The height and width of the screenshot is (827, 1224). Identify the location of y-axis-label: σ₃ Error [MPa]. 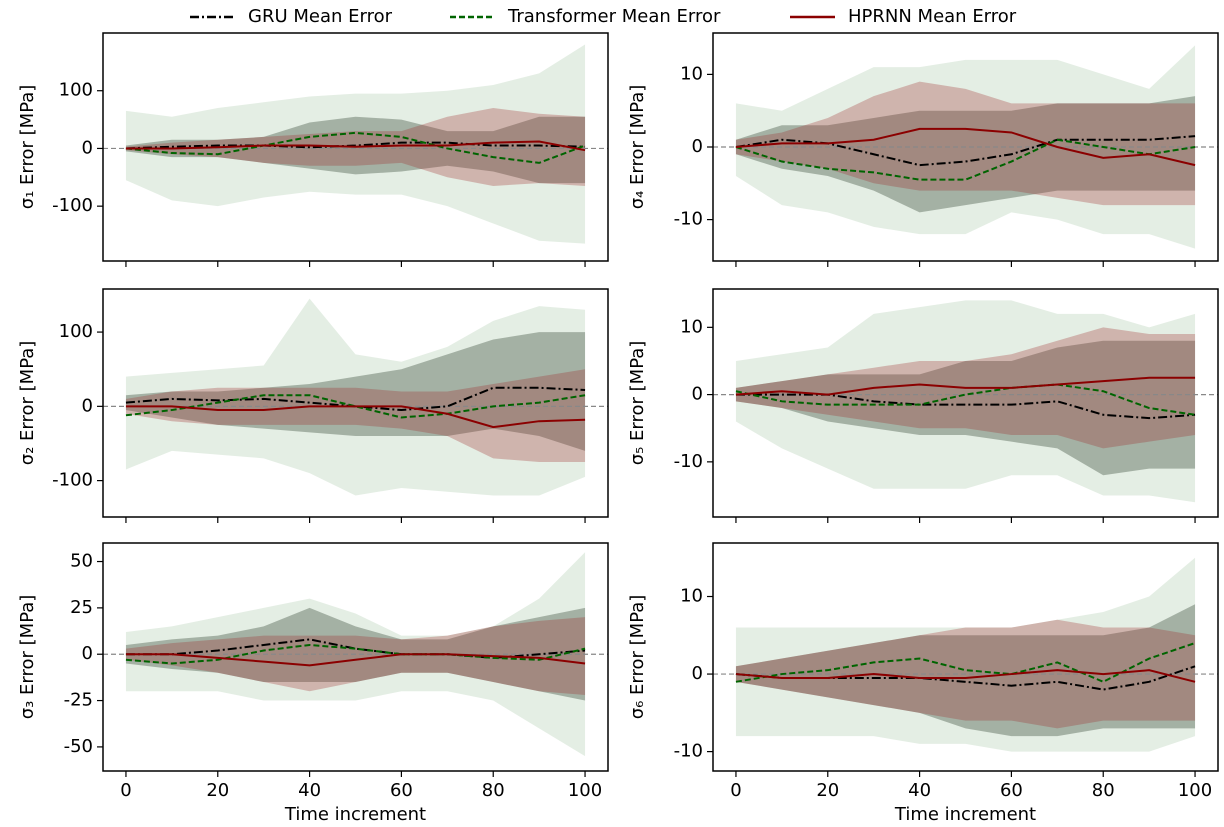
(27, 657).